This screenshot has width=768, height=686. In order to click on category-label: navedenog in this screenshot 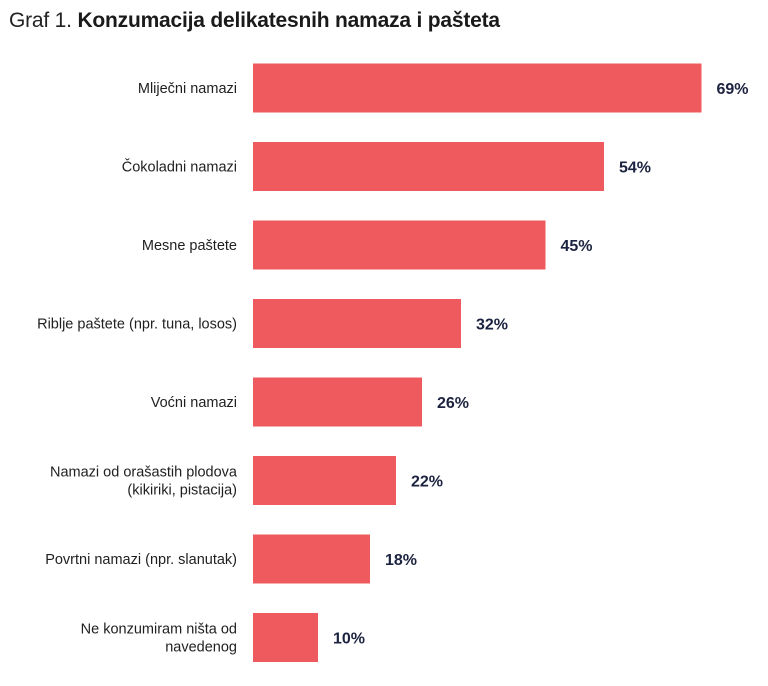, I will do `click(201, 648)`.